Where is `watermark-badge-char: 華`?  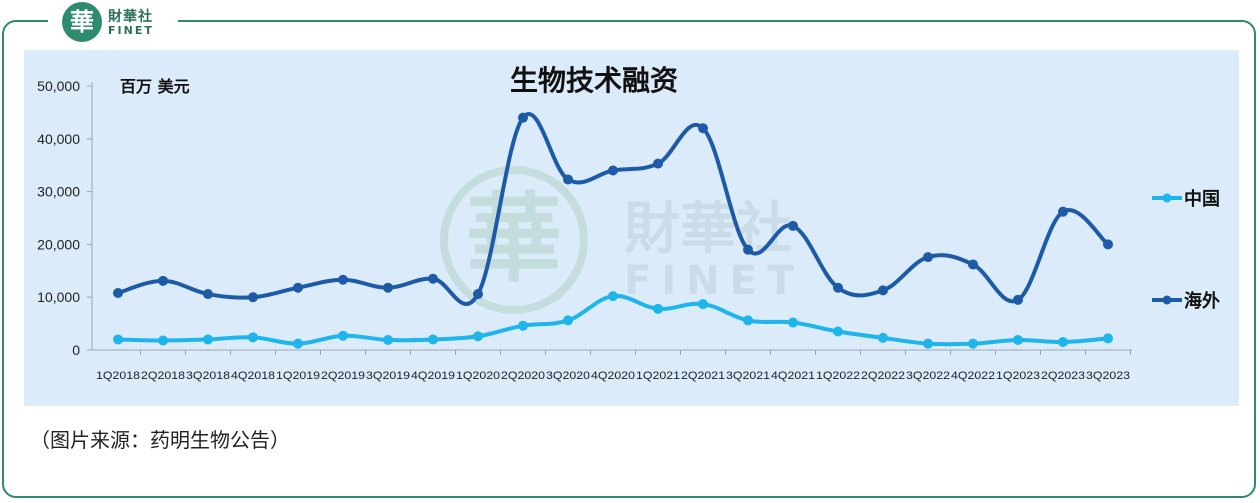
watermark-badge-char: 華 is located at coordinates (514, 238).